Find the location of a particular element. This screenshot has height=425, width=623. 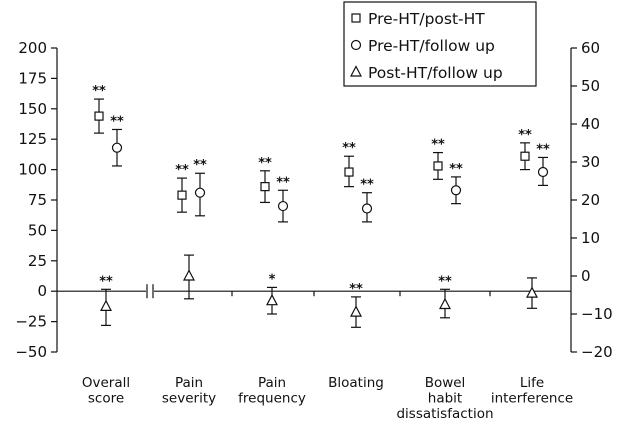

left-axis-tick-label: 100 is located at coordinates (32, 170).